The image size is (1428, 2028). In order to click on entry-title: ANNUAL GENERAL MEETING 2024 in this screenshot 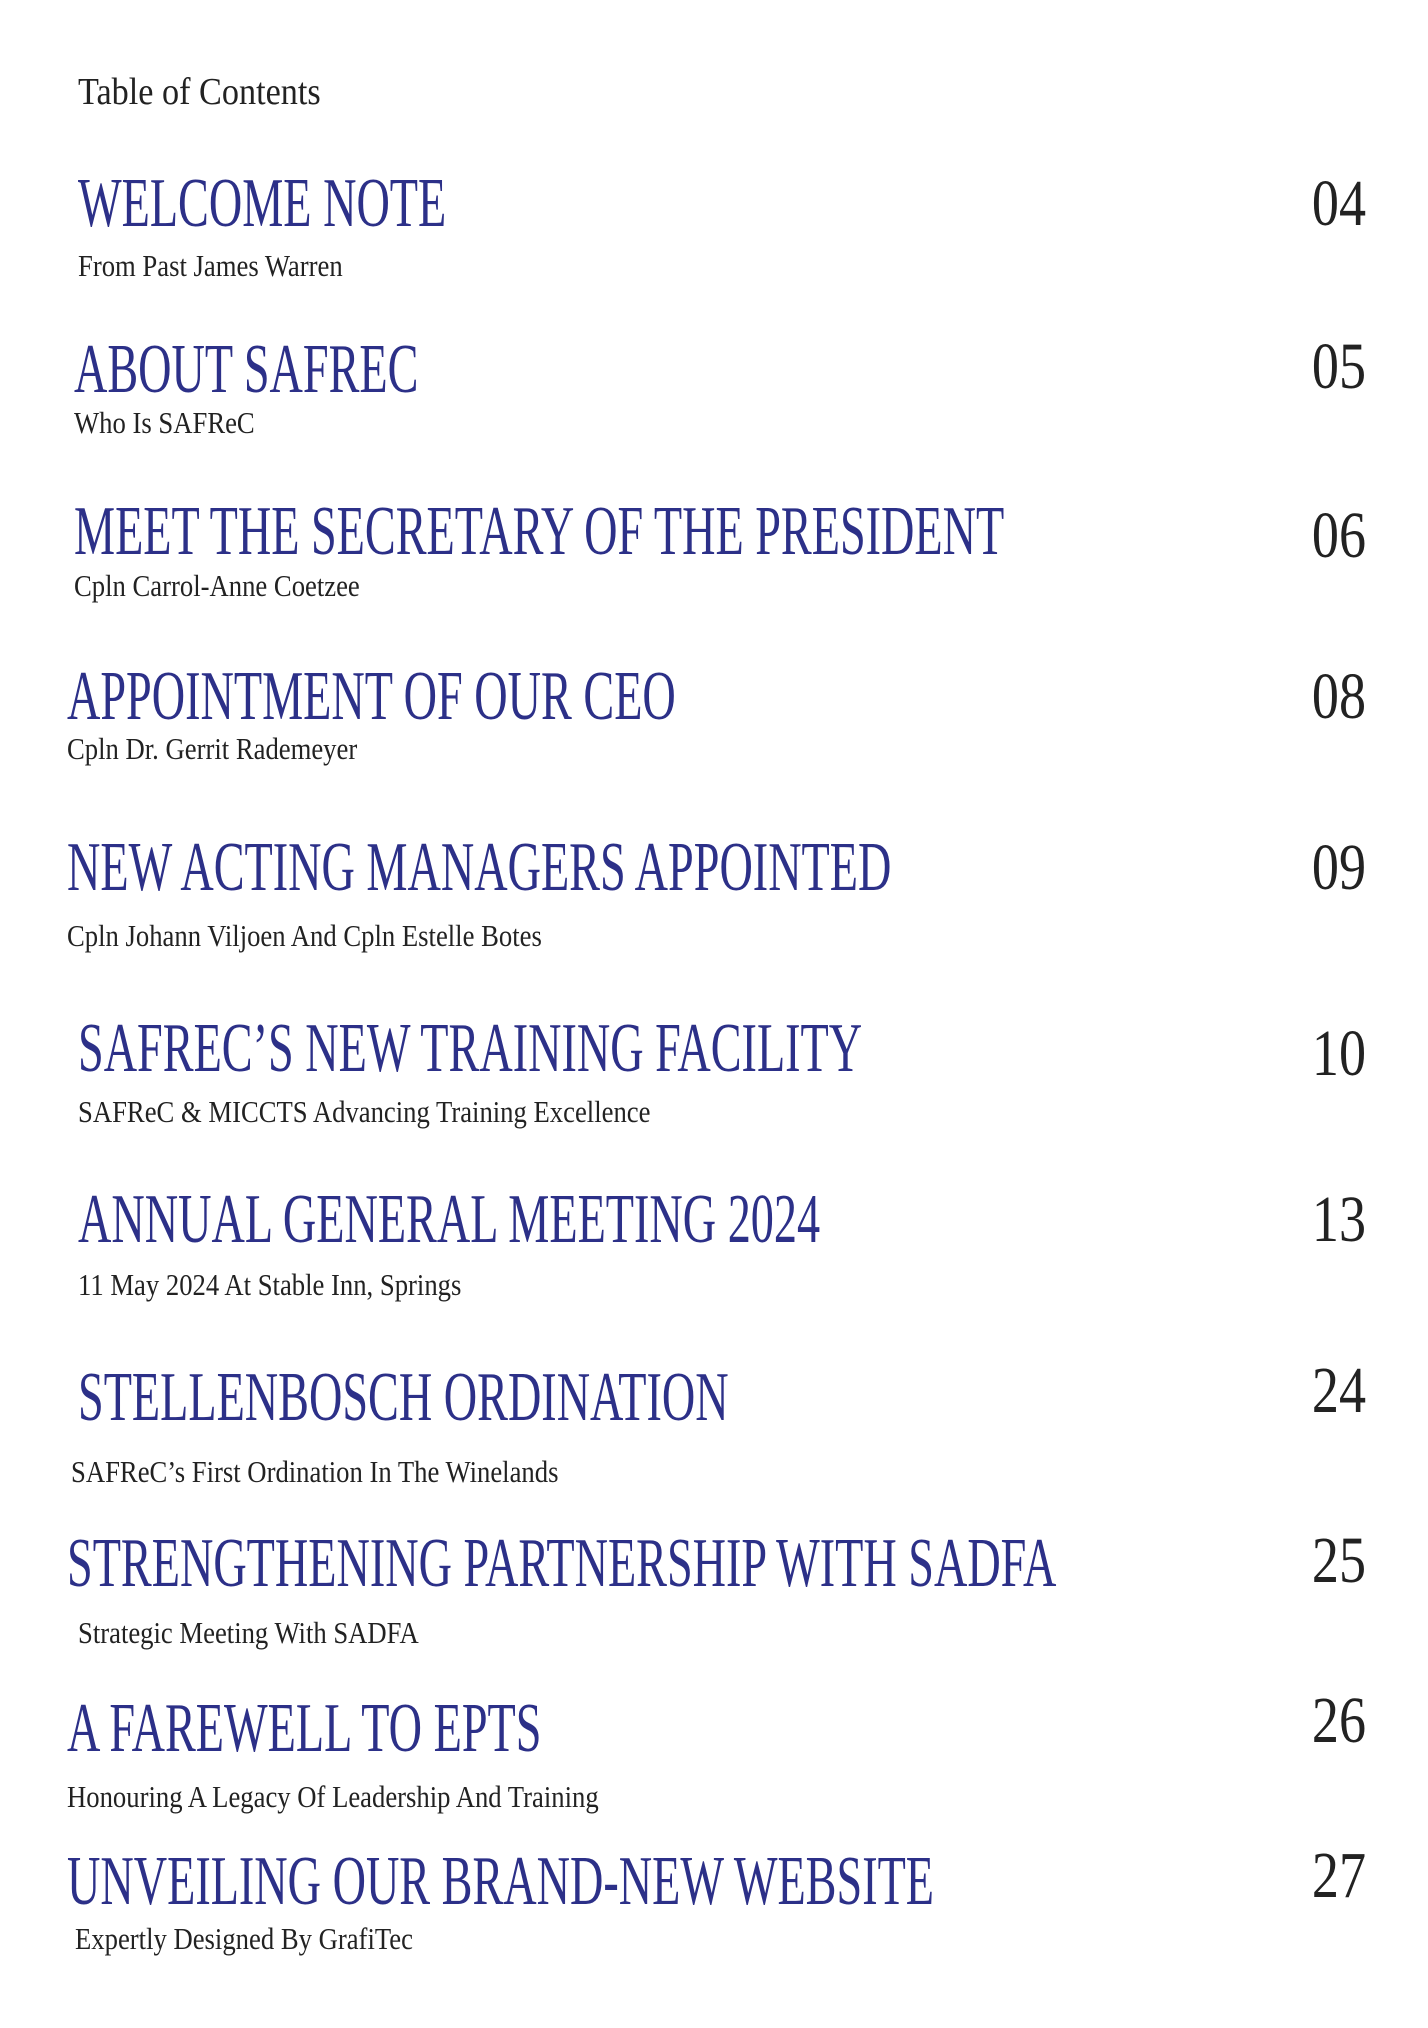, I will do `click(448, 1220)`.